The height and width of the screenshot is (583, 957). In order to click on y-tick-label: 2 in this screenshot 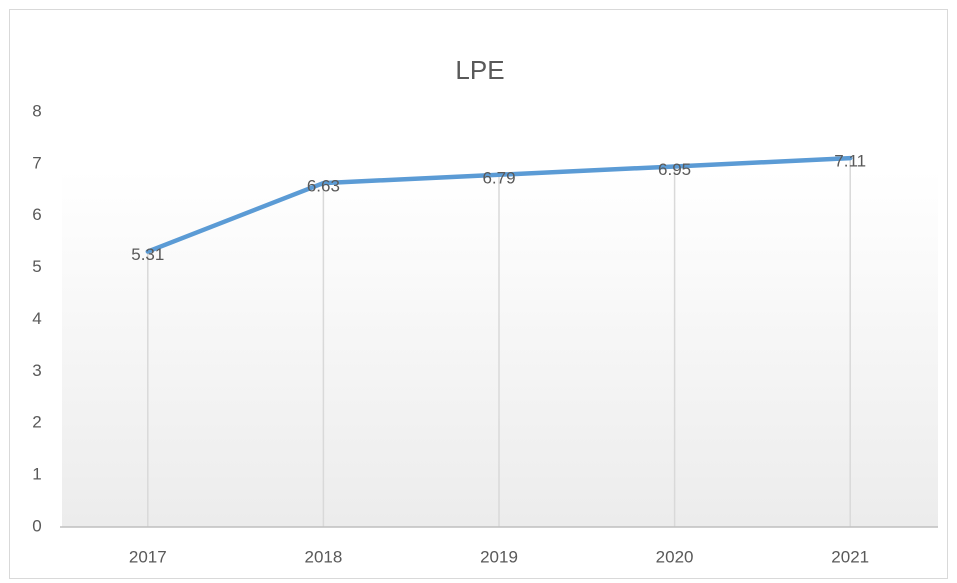, I will do `click(36, 422)`.